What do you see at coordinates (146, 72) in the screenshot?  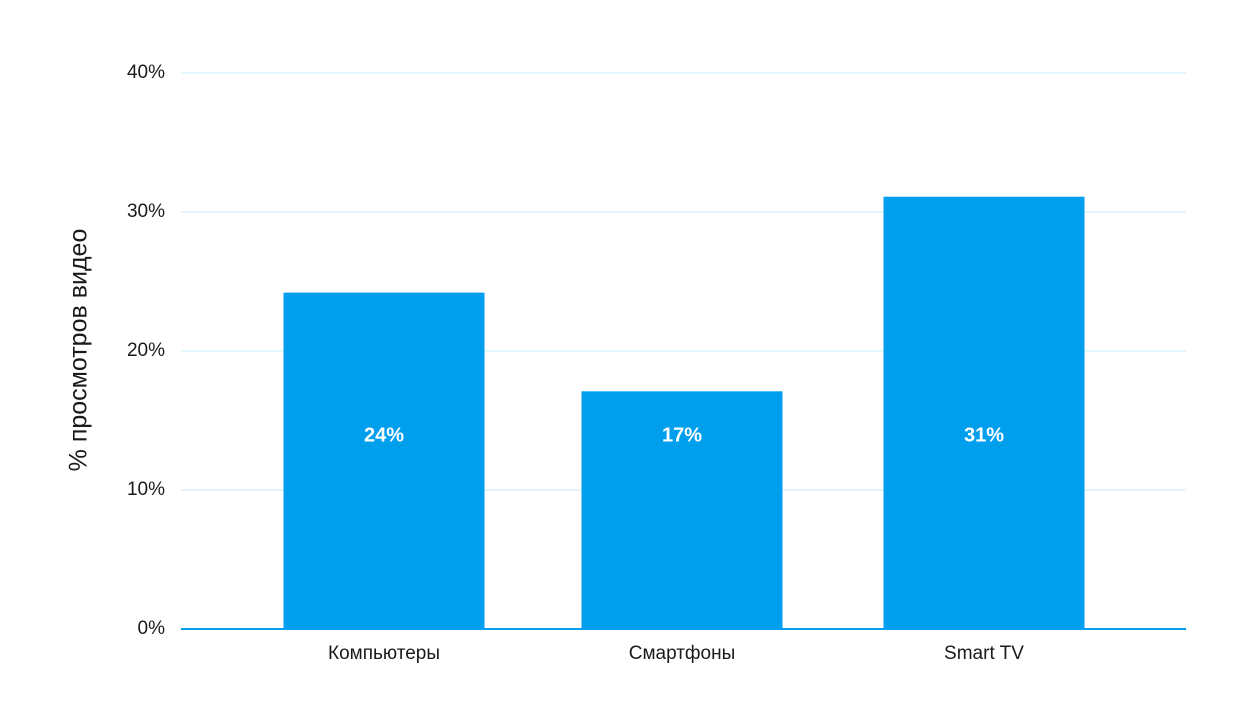 I see `y-tick-label: 40%` at bounding box center [146, 72].